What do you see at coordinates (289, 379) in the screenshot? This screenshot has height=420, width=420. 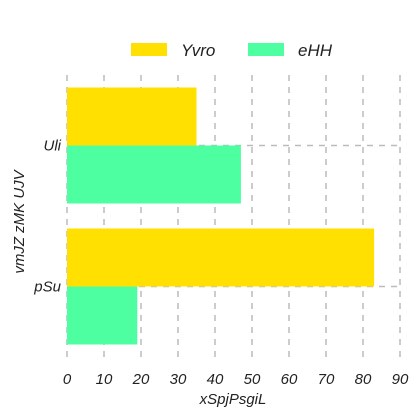 I see `x-tick-label-6: 60` at bounding box center [289, 379].